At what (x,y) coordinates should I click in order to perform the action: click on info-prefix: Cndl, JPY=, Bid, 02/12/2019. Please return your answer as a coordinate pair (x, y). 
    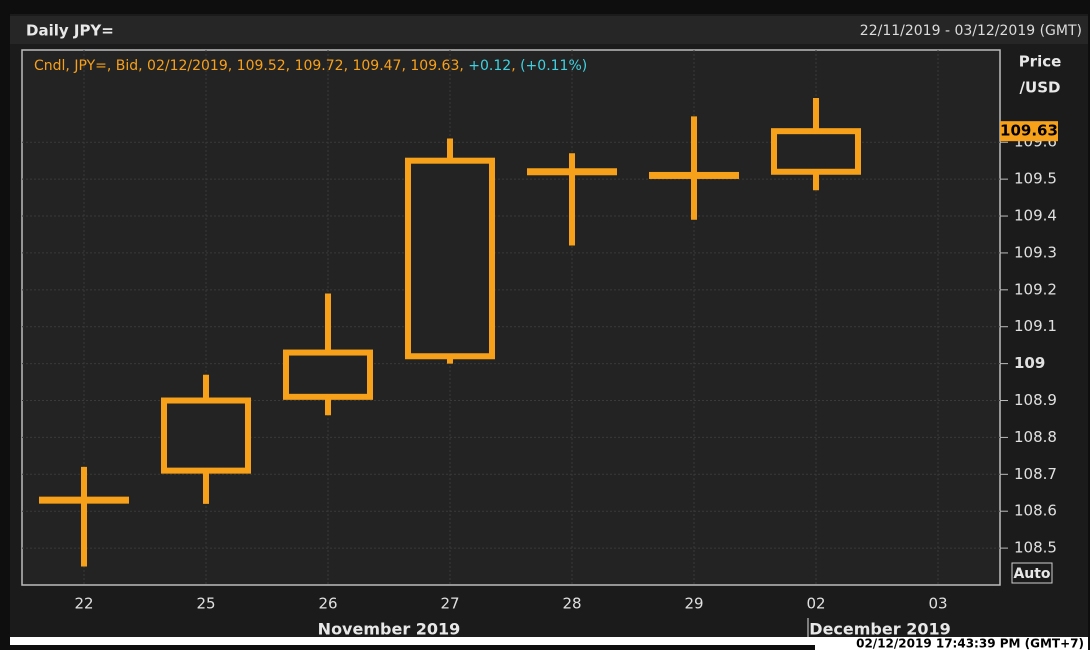
    Looking at the image, I should click on (131, 66).